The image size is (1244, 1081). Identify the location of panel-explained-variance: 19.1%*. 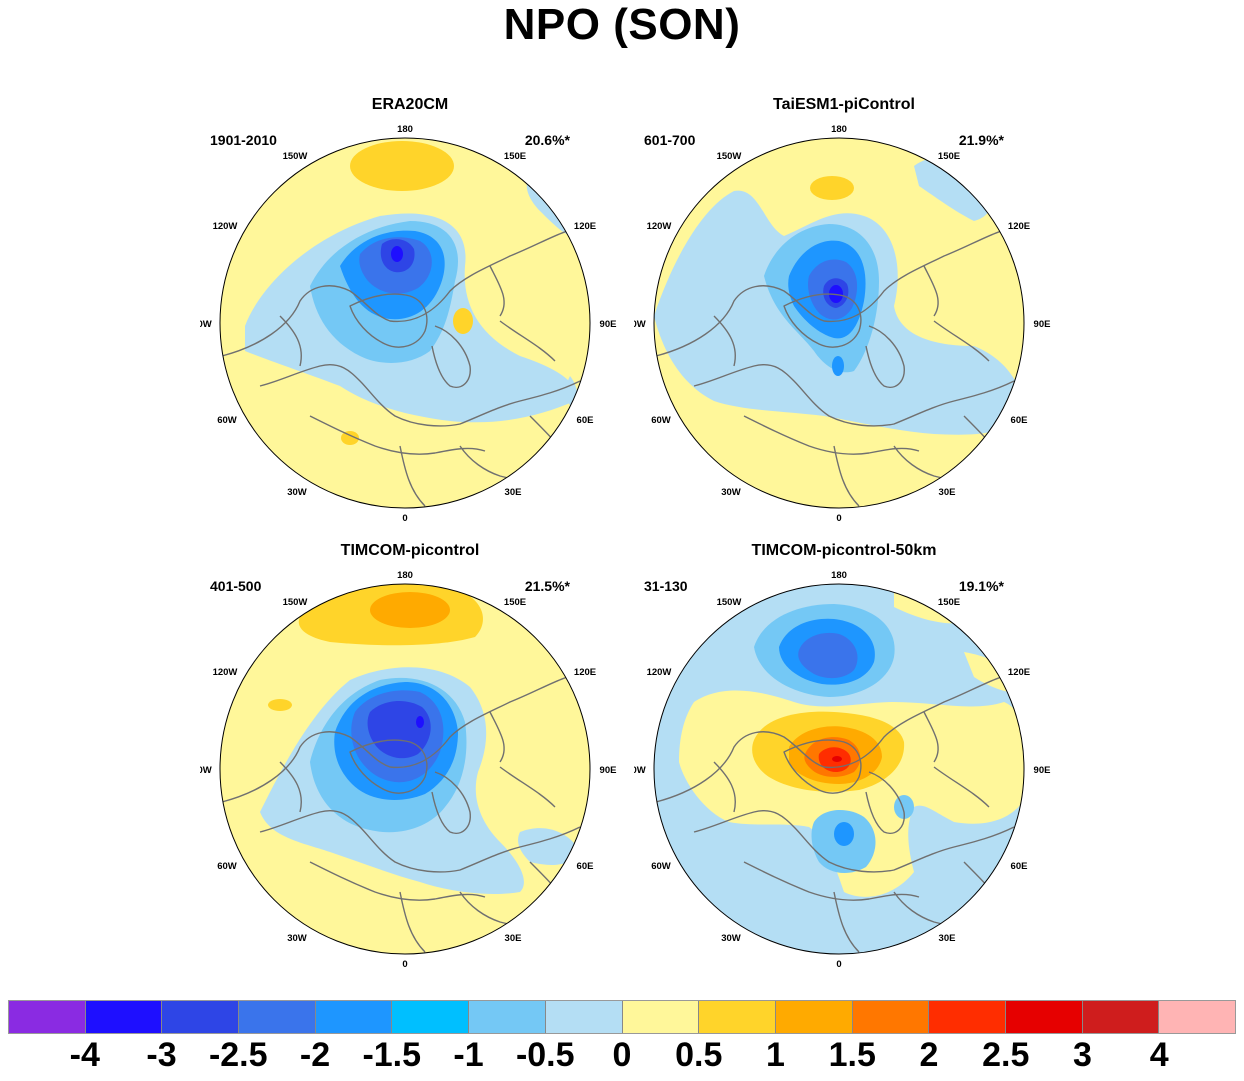
(981, 586).